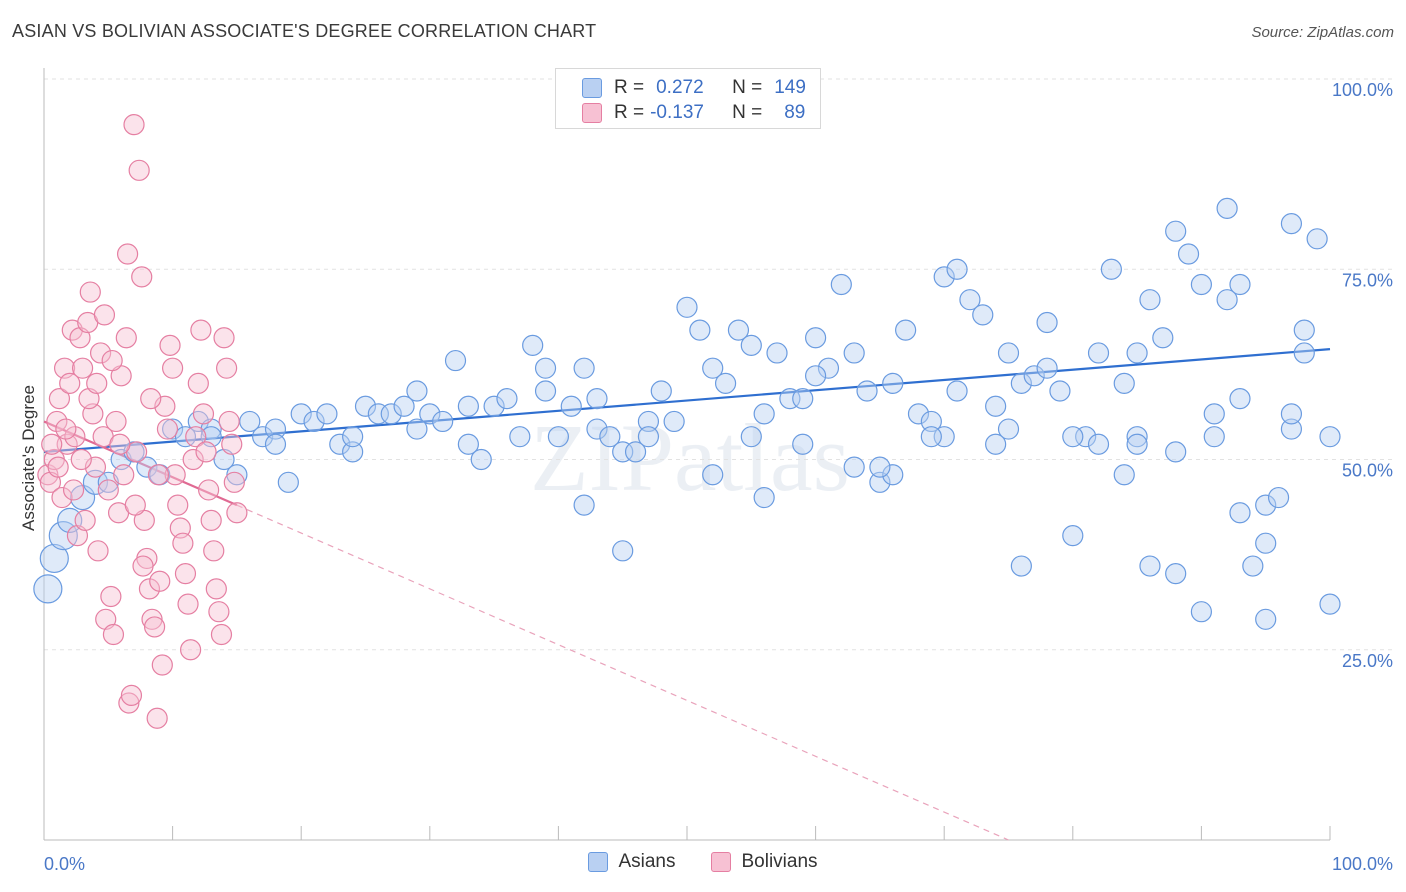  I want to click on watermark: ZIPatlas, so click(690, 457).